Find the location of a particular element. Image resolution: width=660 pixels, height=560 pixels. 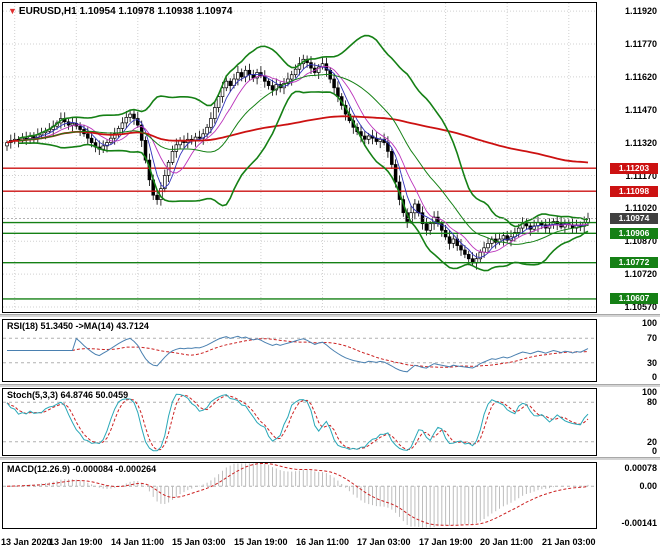

current-price-tag: 1.10974 is located at coordinates (634, 218).